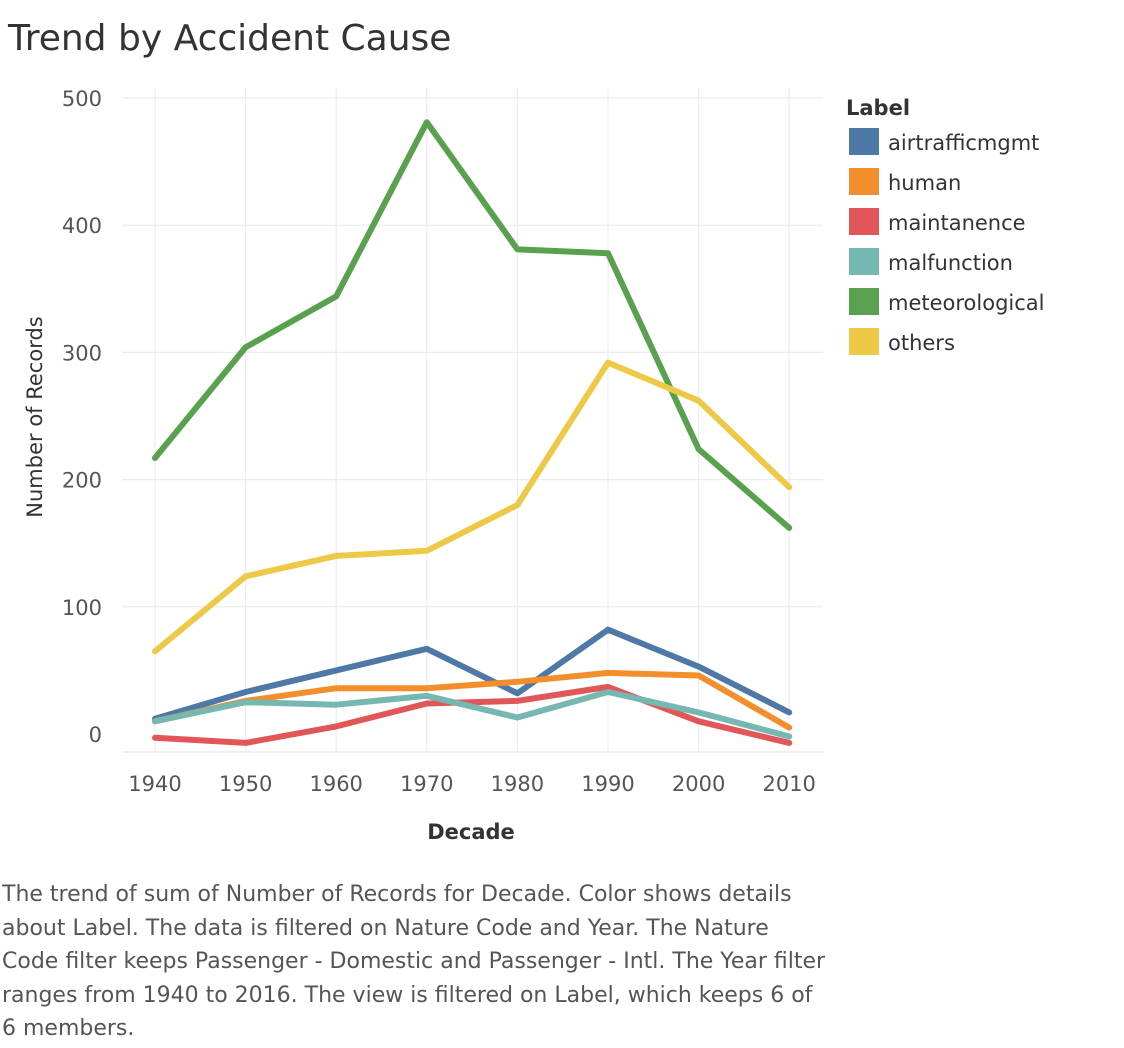  I want to click on x-tick-label: 1990, so click(607, 784).